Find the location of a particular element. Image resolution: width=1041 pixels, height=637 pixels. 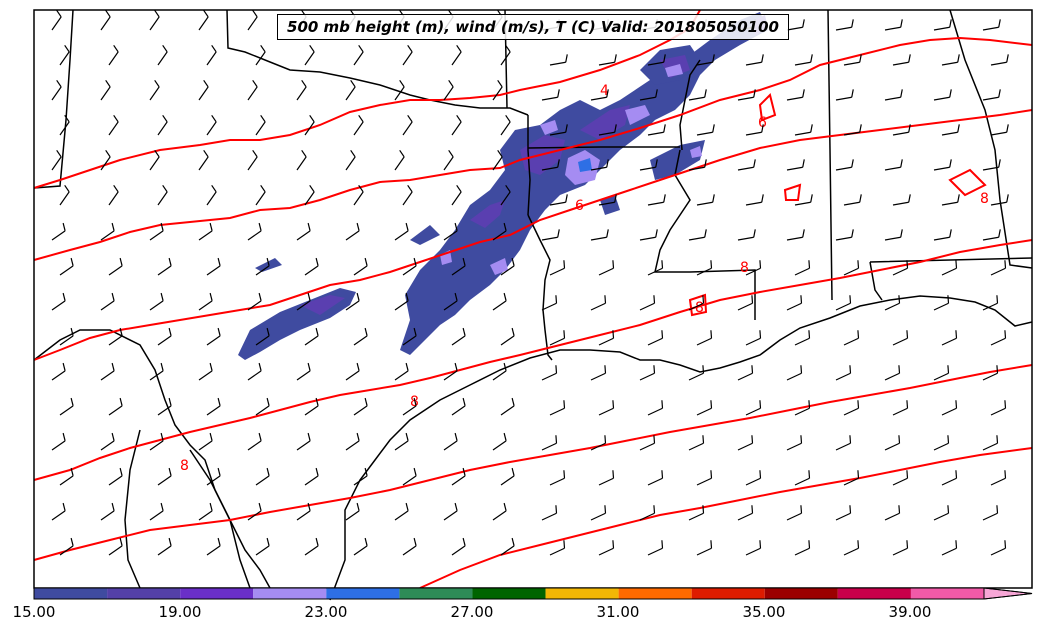

isotherm-label: 4 is located at coordinates (604, 91).